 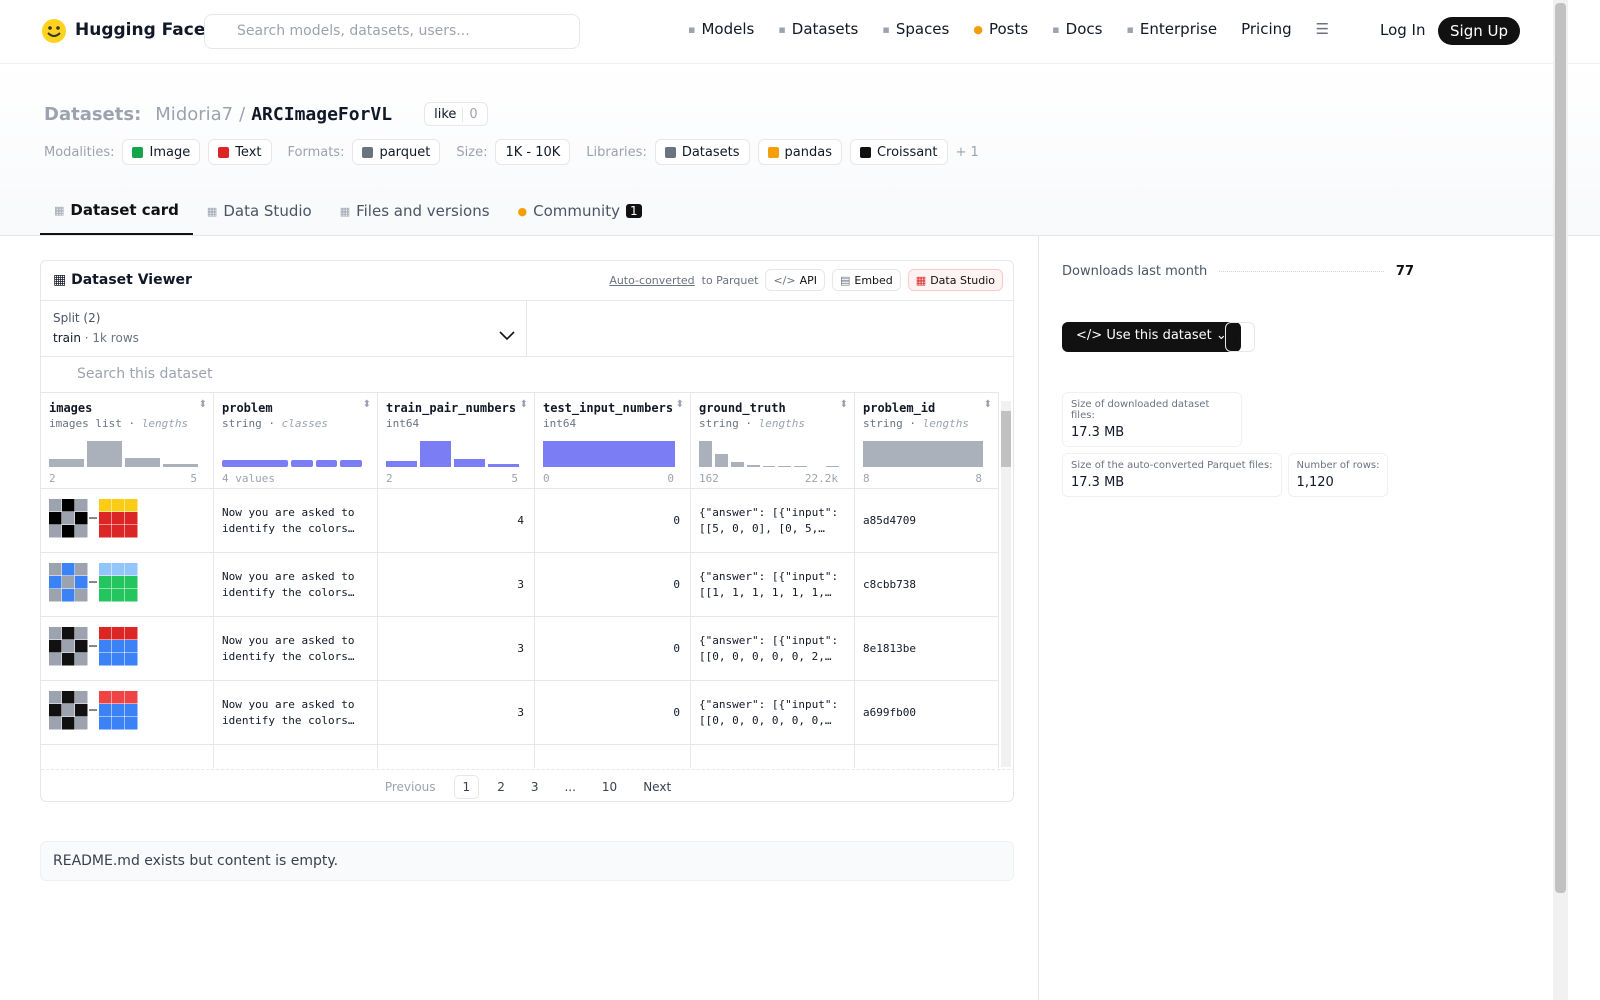 I want to click on tab: ▦ Dataset card, so click(x=116, y=211).